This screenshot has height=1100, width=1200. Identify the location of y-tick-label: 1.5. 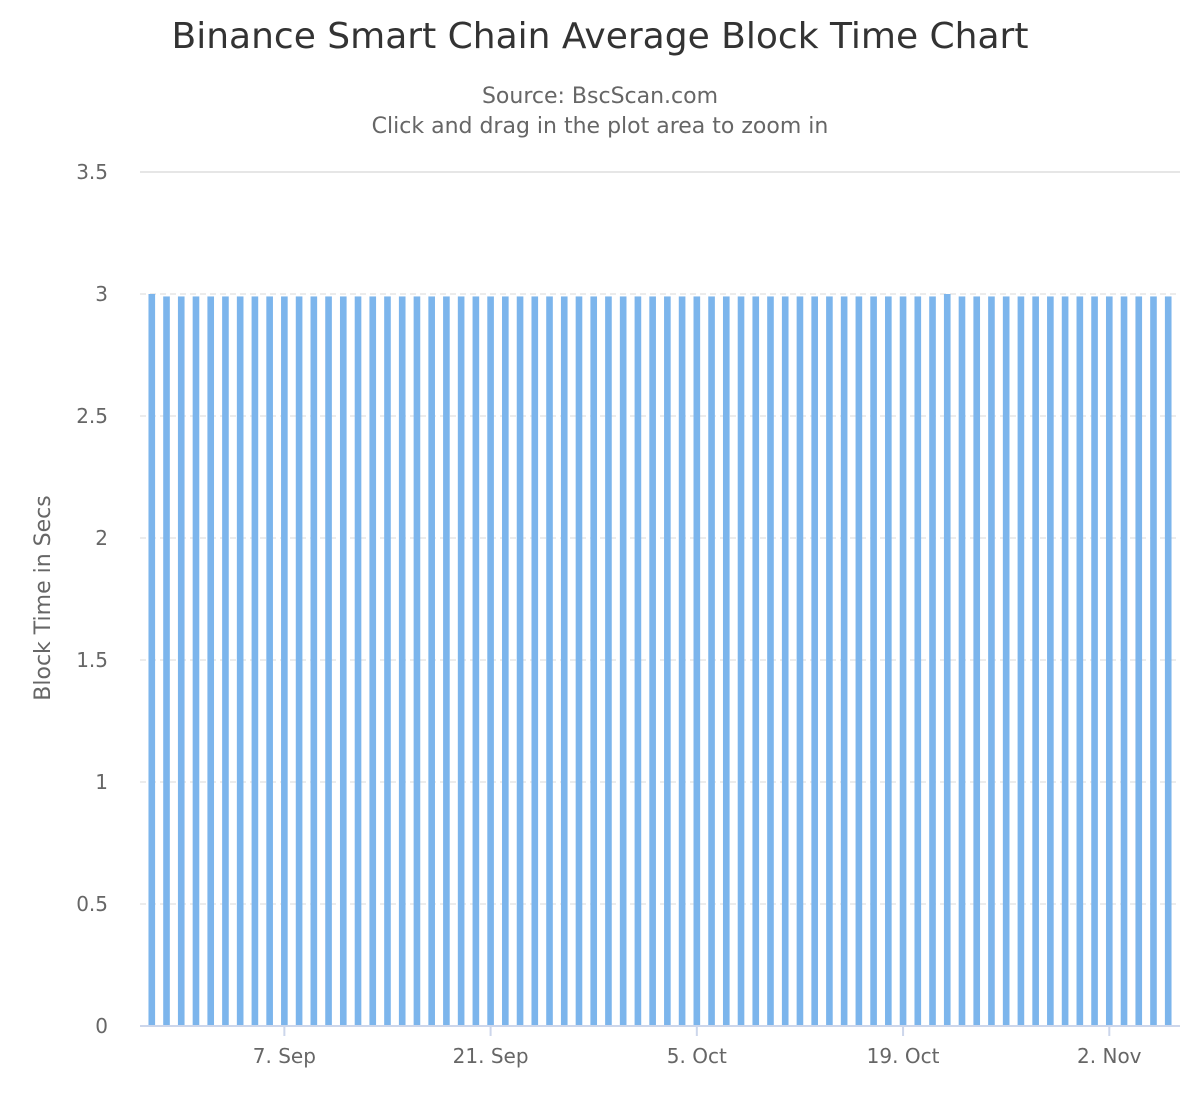
(92, 660).